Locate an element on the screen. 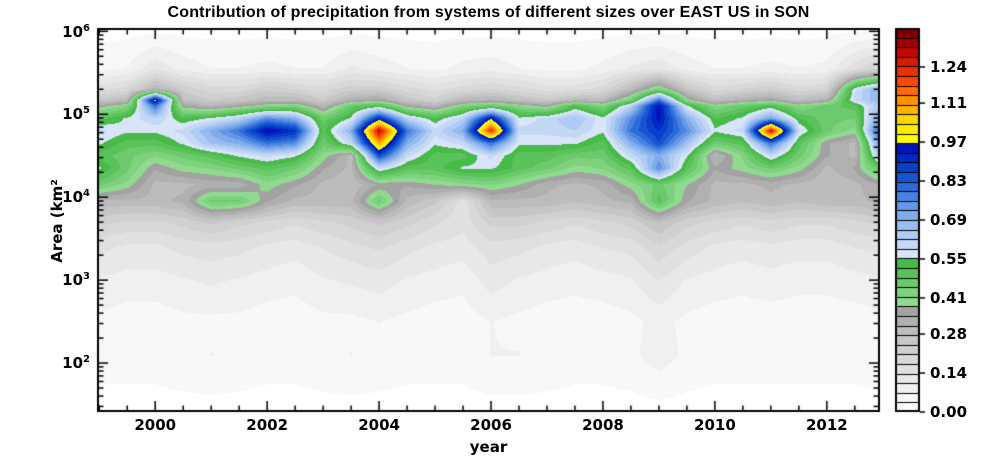 Image resolution: width=983 pixels, height=472 pixels. colorbar-tick-label: 1.11 is located at coordinates (949, 103).